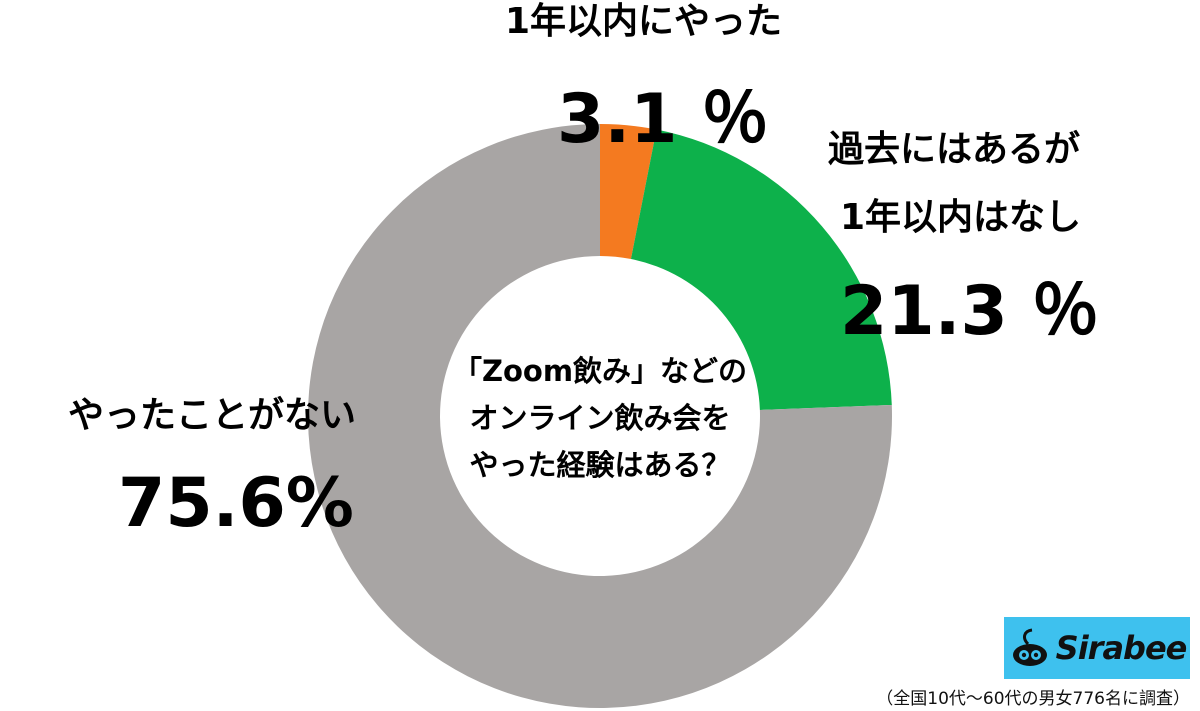 Image resolution: width=1200 pixels, height=711 pixels. What do you see at coordinates (1029, 647) in the screenshot?
I see `sirabee-logo-icon` at bounding box center [1029, 647].